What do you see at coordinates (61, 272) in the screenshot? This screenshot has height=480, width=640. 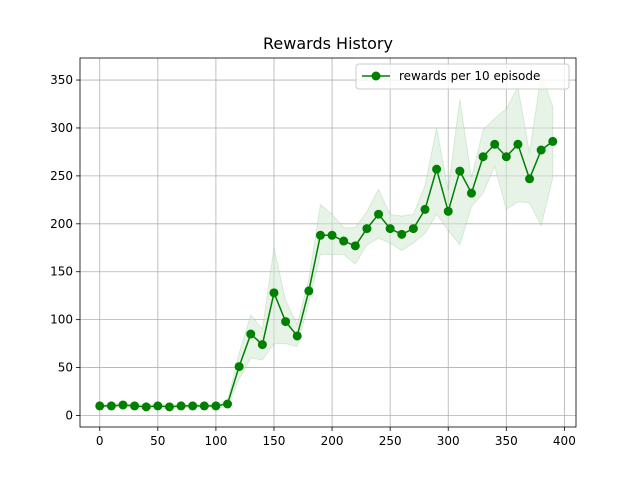 I see `y-tick-label: 150` at bounding box center [61, 272].